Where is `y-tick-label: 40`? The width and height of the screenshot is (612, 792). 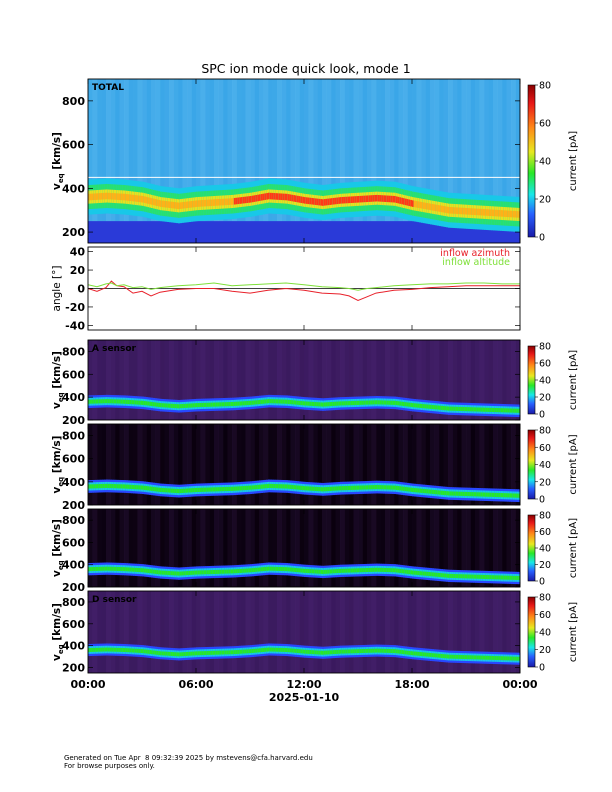 y-tick-label: 40 is located at coordinates (78, 252).